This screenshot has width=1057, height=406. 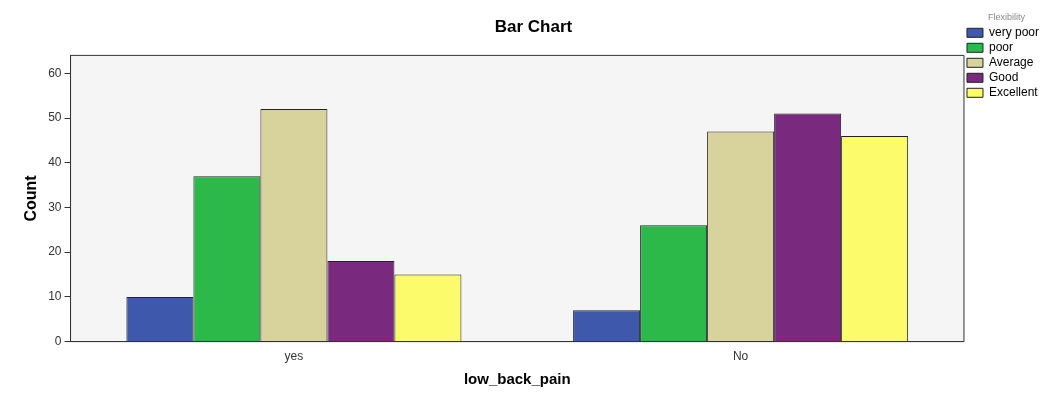 What do you see at coordinates (1014, 32) in the screenshot?
I see `legend-label: very poor` at bounding box center [1014, 32].